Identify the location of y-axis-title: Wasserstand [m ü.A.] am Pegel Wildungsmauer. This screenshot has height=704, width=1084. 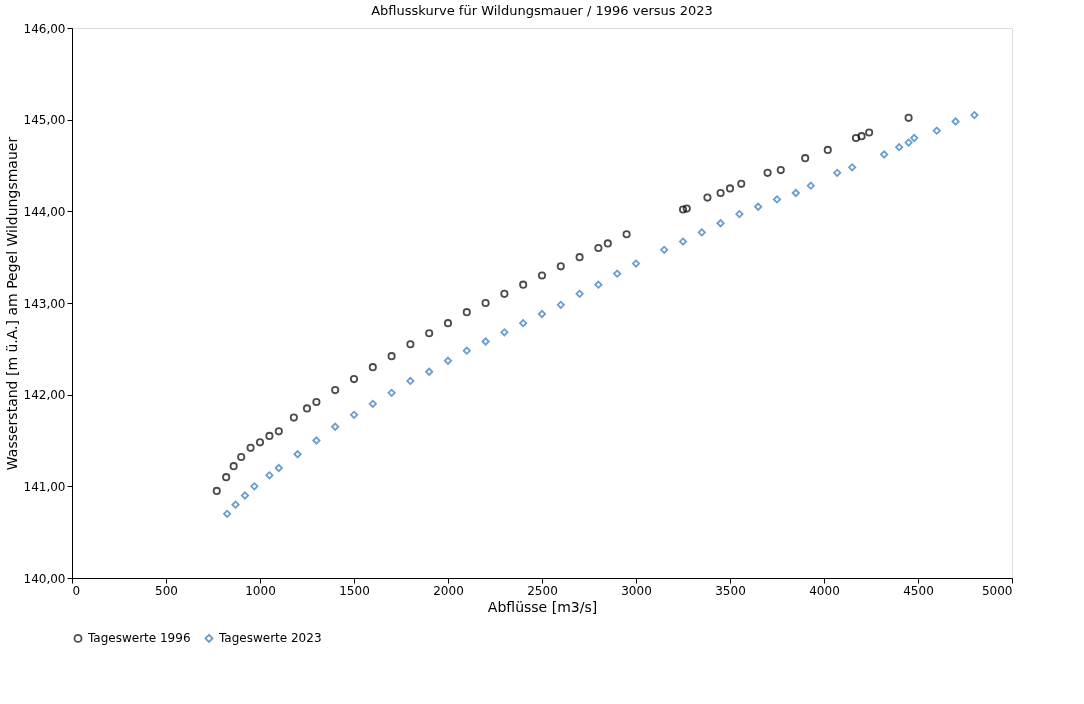
(11, 303).